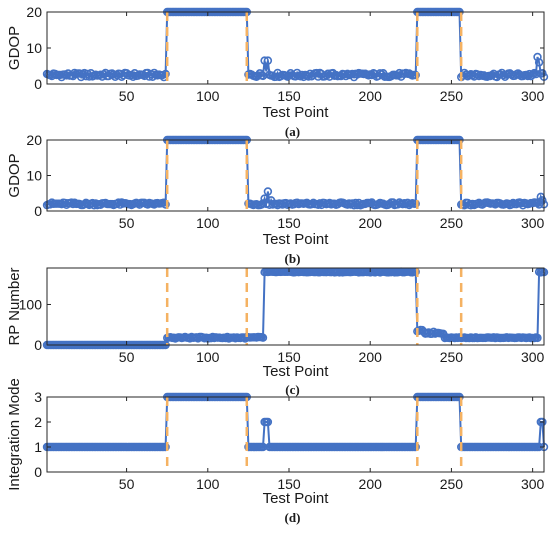  I want to click on y-tick-label: 100, so click(31, 304).